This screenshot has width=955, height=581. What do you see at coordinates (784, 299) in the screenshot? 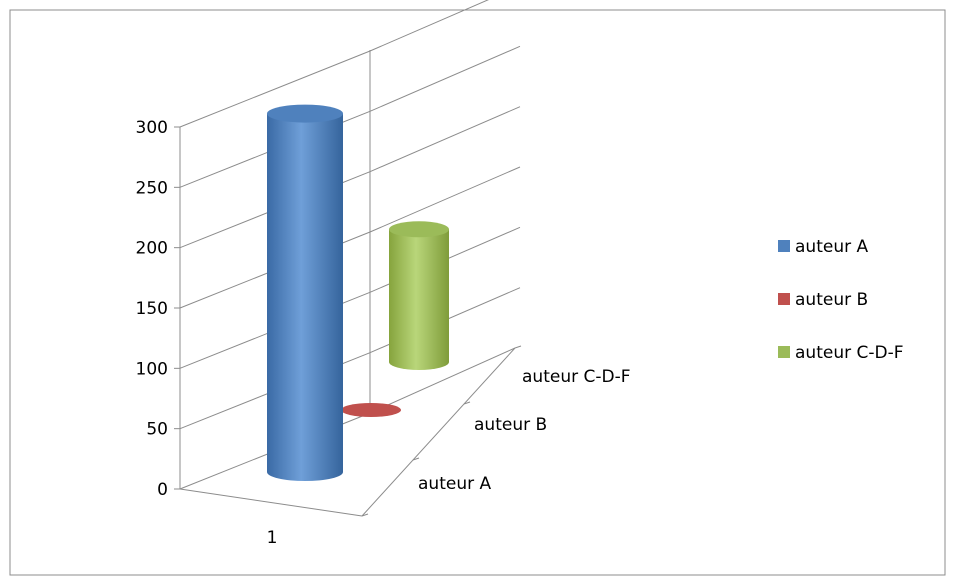
I see `legend-swatch-auteur-b` at bounding box center [784, 299].